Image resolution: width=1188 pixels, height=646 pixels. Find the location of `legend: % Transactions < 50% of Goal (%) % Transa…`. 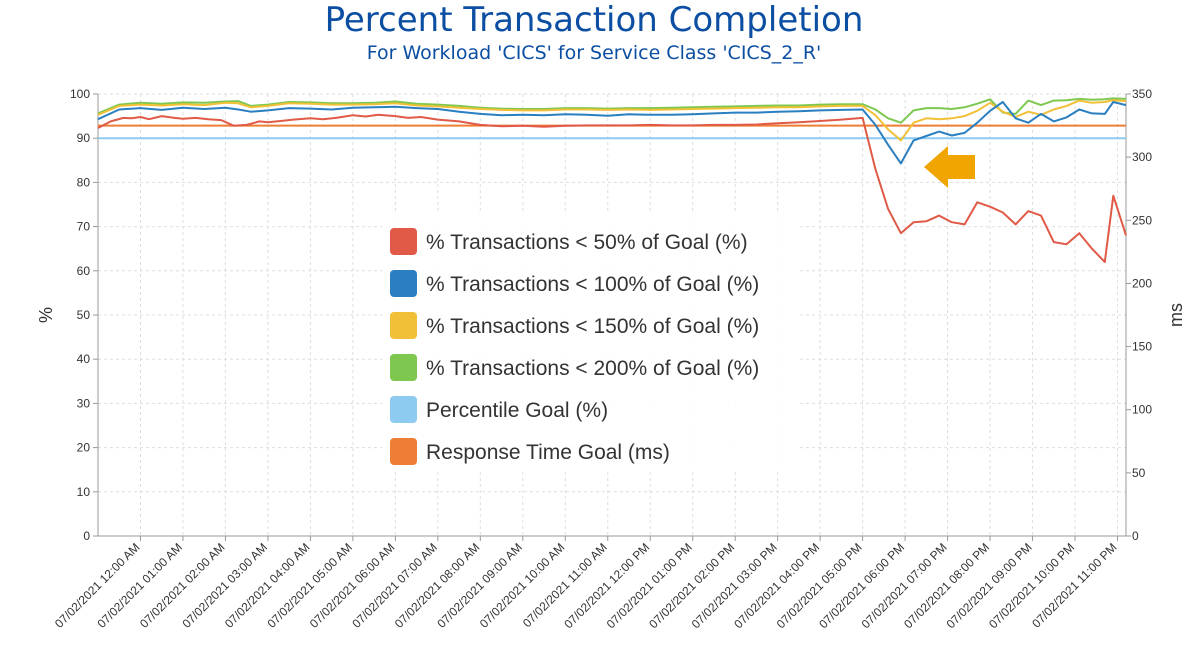

legend: % Transactions < 50% of Goal (%) % Transa… is located at coordinates (589, 343).